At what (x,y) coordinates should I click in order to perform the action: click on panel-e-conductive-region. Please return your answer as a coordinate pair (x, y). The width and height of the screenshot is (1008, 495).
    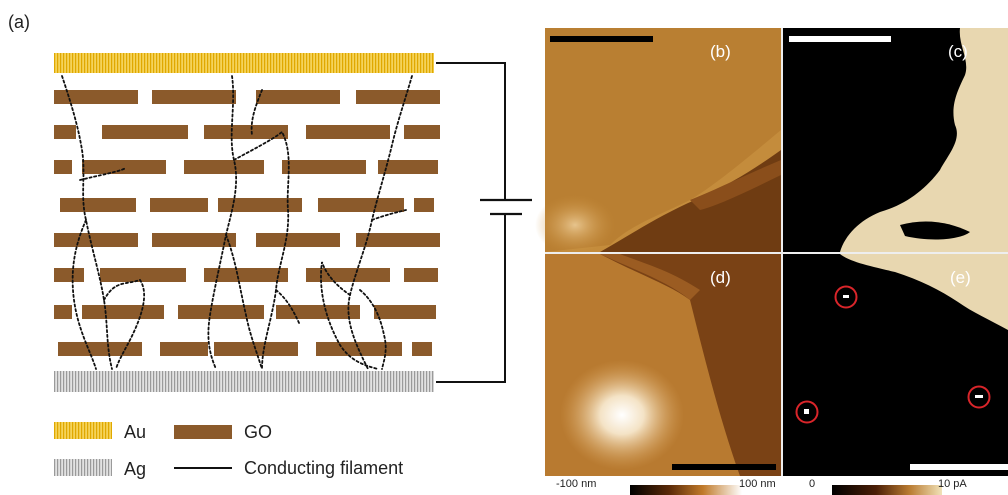
    Looking at the image, I should click on (924, 292).